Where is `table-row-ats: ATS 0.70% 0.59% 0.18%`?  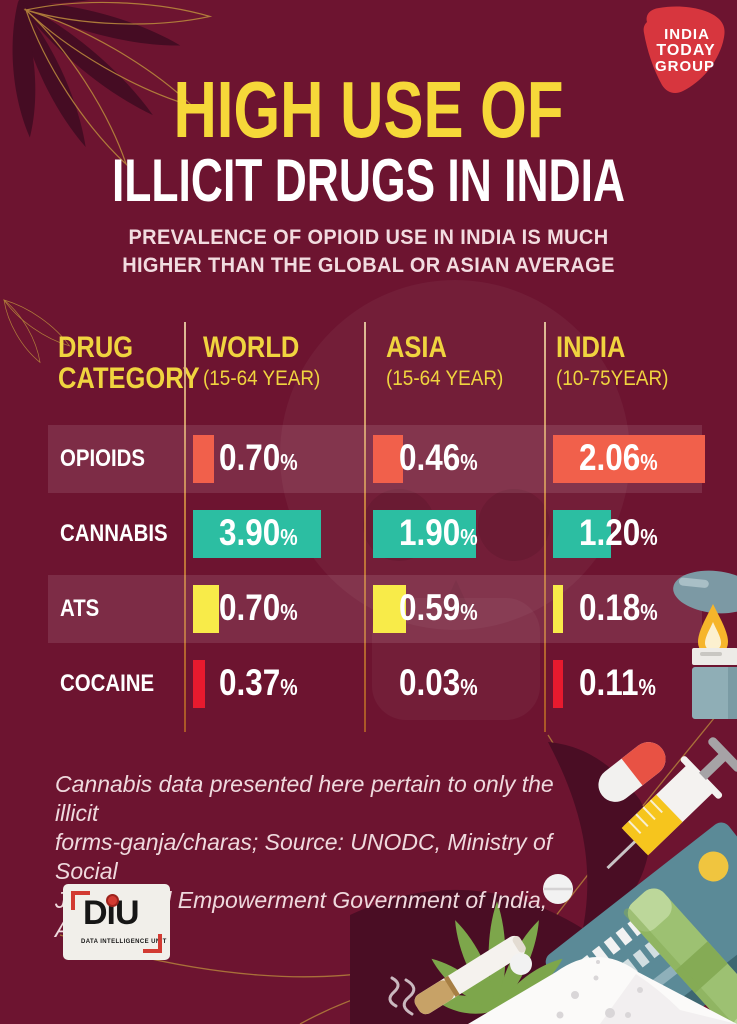 table-row-ats: ATS 0.70% 0.59% 0.18% is located at coordinates (375, 609).